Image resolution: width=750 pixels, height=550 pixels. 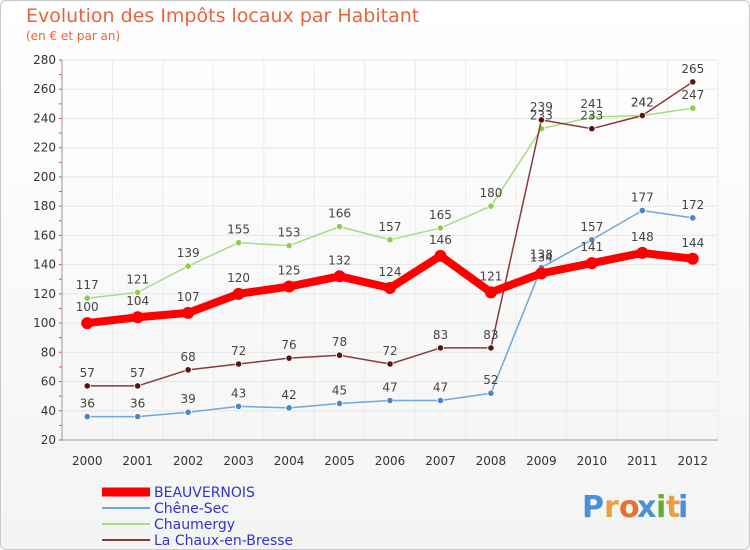 What do you see at coordinates (48, 440) in the screenshot?
I see `y-tick-label: 20` at bounding box center [48, 440].